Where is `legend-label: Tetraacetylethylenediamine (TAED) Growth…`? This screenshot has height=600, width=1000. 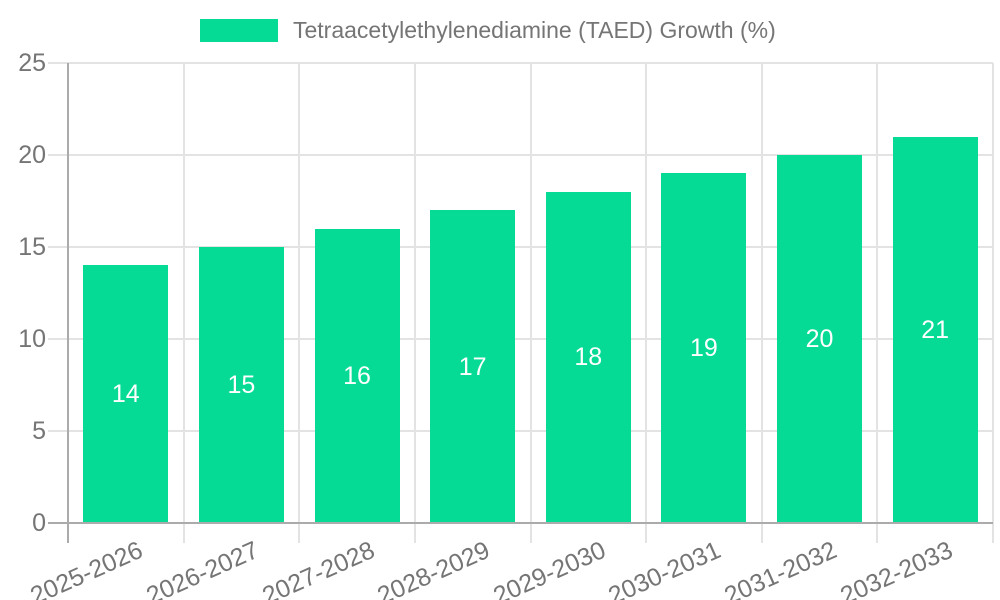
legend-label: Tetraacetylethylenediamine (TAED) Growth… is located at coordinates (534, 30).